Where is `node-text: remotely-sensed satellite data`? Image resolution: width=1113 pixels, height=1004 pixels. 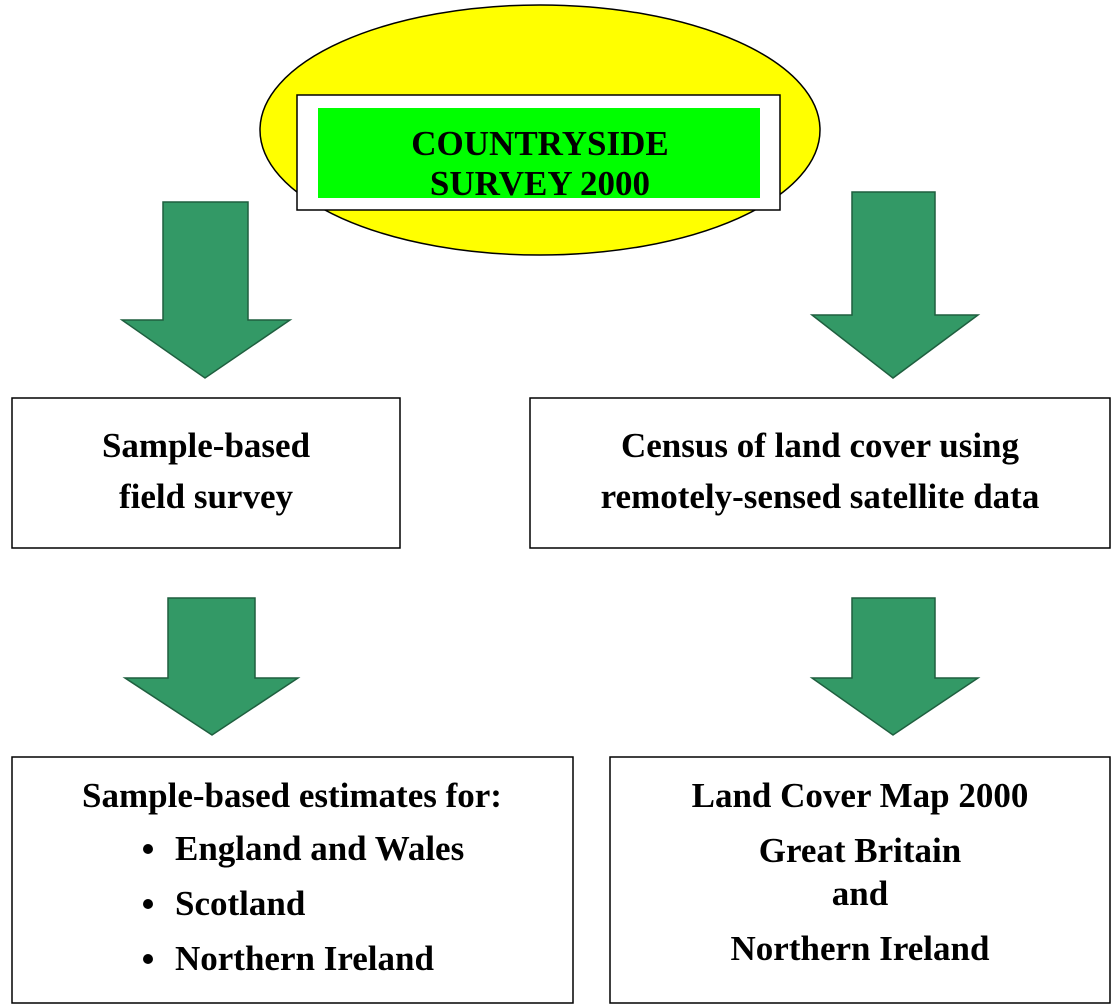
node-text: remotely-sensed satellite data is located at coordinates (820, 496).